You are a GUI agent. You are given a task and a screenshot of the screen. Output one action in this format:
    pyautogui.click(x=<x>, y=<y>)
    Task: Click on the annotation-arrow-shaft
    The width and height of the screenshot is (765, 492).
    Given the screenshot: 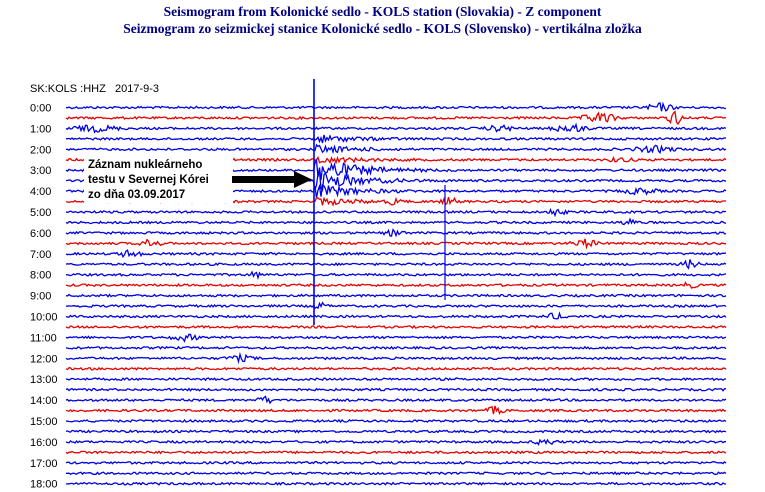 What is the action you would take?
    pyautogui.click(x=263, y=179)
    